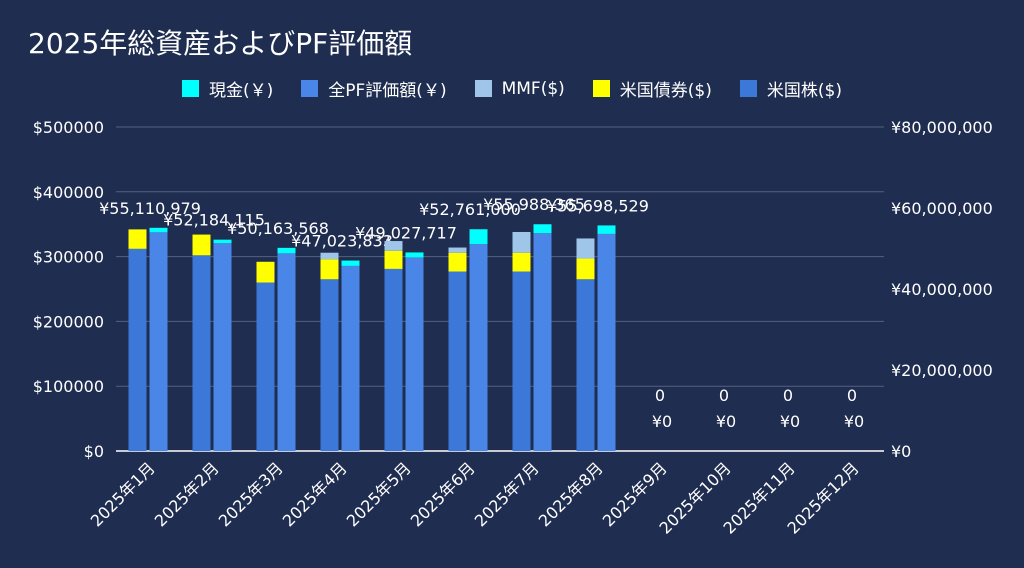 Image resolution: width=1024 pixels, height=568 pixels. What do you see at coordinates (483, 88) in the screenshot?
I see `legend-swatch-mmf` at bounding box center [483, 88].